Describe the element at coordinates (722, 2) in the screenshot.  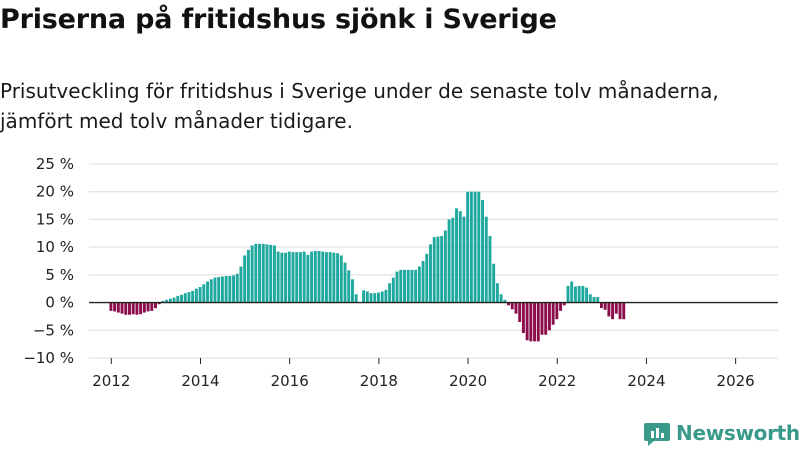
I see `last-value-annotation: −3 %` at that location.